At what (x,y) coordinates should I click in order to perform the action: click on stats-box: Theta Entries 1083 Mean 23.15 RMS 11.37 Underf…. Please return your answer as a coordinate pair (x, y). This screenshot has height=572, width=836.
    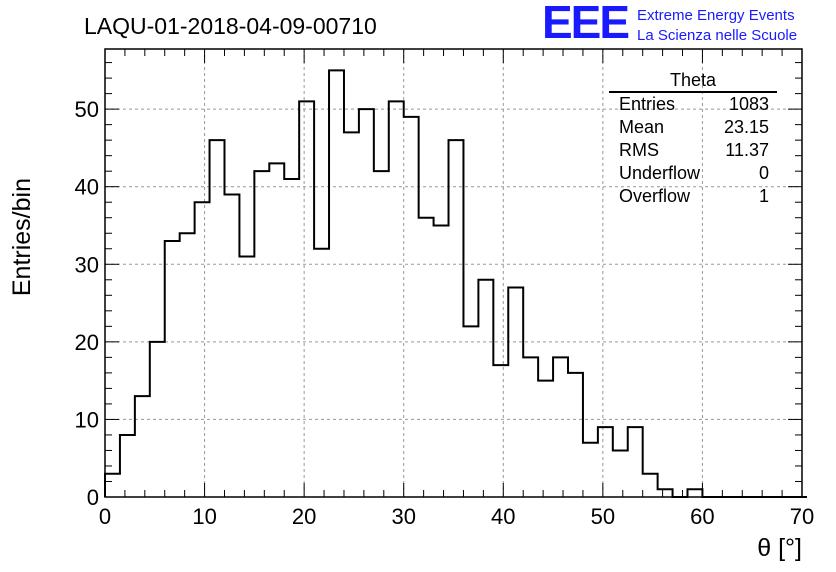
    Looking at the image, I should click on (693, 138).